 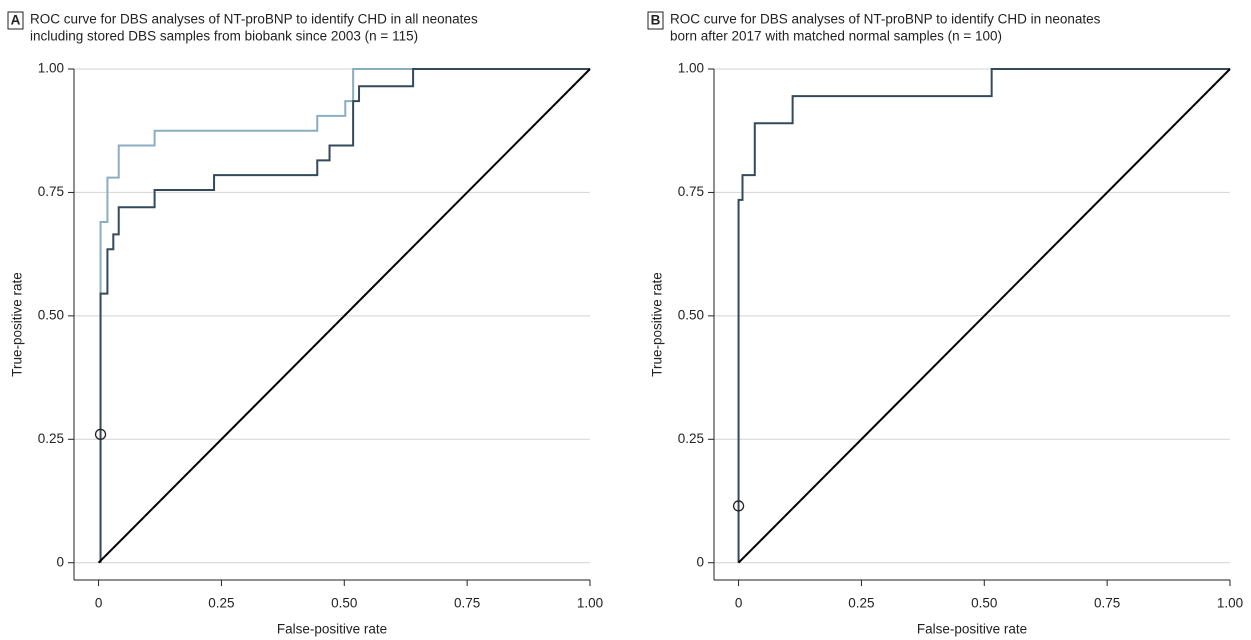 I want to click on panel-label: A, so click(x=16, y=20).